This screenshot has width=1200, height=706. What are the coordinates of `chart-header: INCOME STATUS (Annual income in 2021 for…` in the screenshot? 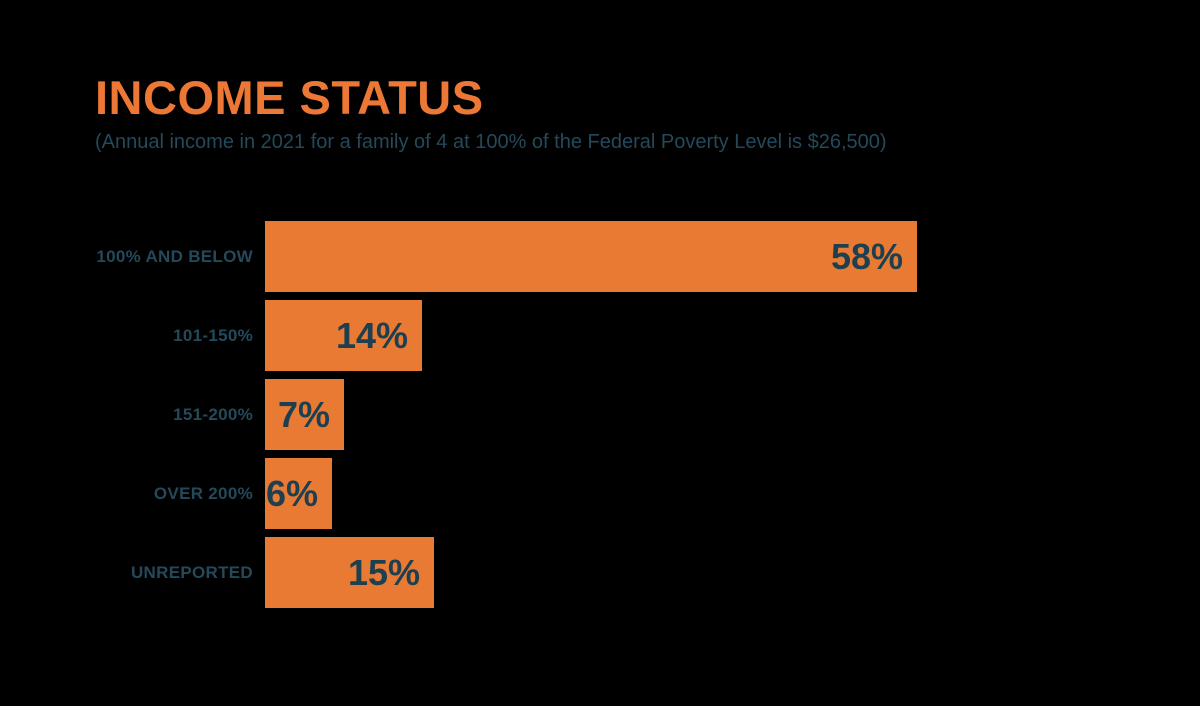 It's located at (491, 113).